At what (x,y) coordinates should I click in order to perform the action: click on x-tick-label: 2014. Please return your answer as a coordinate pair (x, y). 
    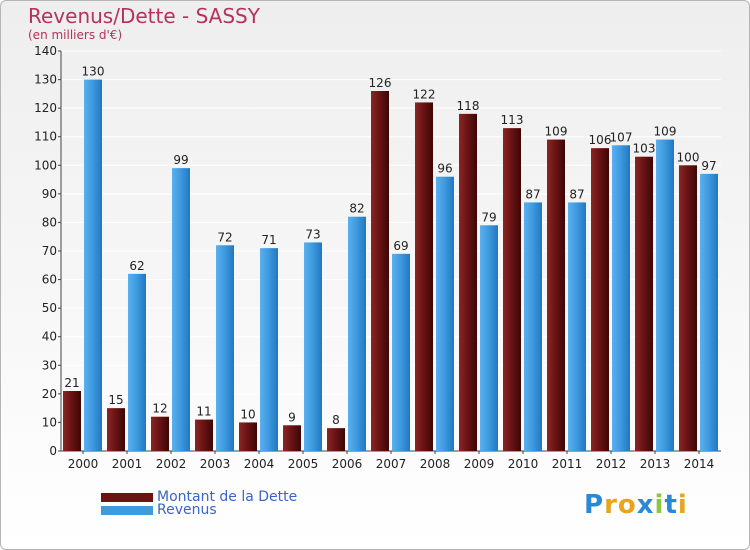
    Looking at the image, I should click on (699, 464).